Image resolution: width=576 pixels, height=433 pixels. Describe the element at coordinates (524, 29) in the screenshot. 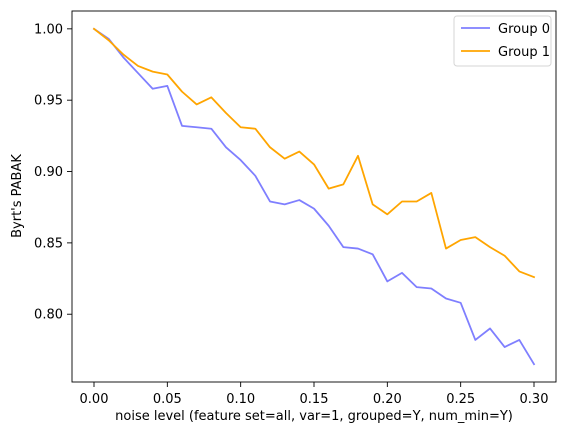

I see `legend-label-group-0: Group 0` at that location.